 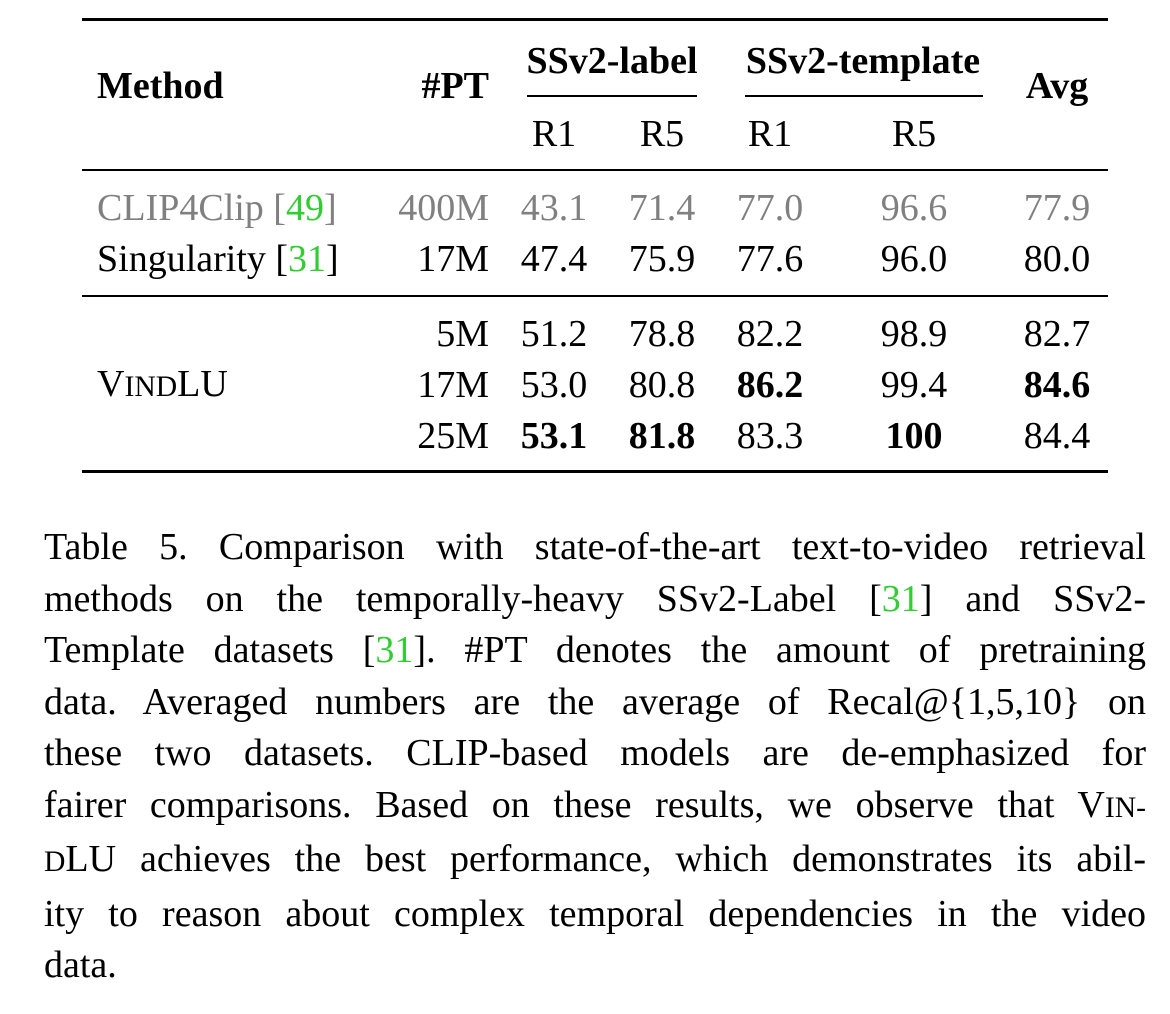 I want to click on method-label: Singularity [, so click(x=193, y=259).